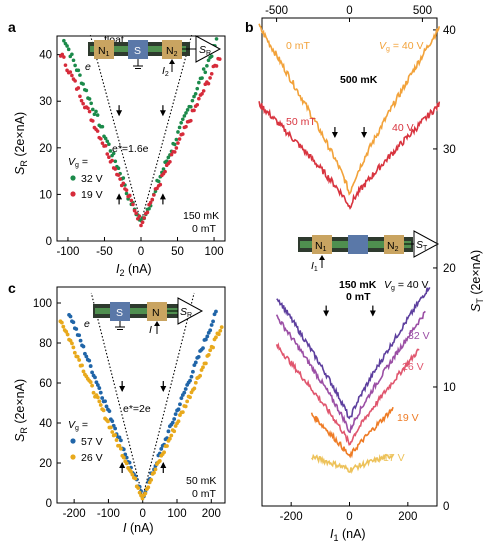 Image resolution: width=491 pixels, height=550 pixels. What do you see at coordinates (12, 288) in the screenshot?
I see `panel-letter-c: c` at bounding box center [12, 288].